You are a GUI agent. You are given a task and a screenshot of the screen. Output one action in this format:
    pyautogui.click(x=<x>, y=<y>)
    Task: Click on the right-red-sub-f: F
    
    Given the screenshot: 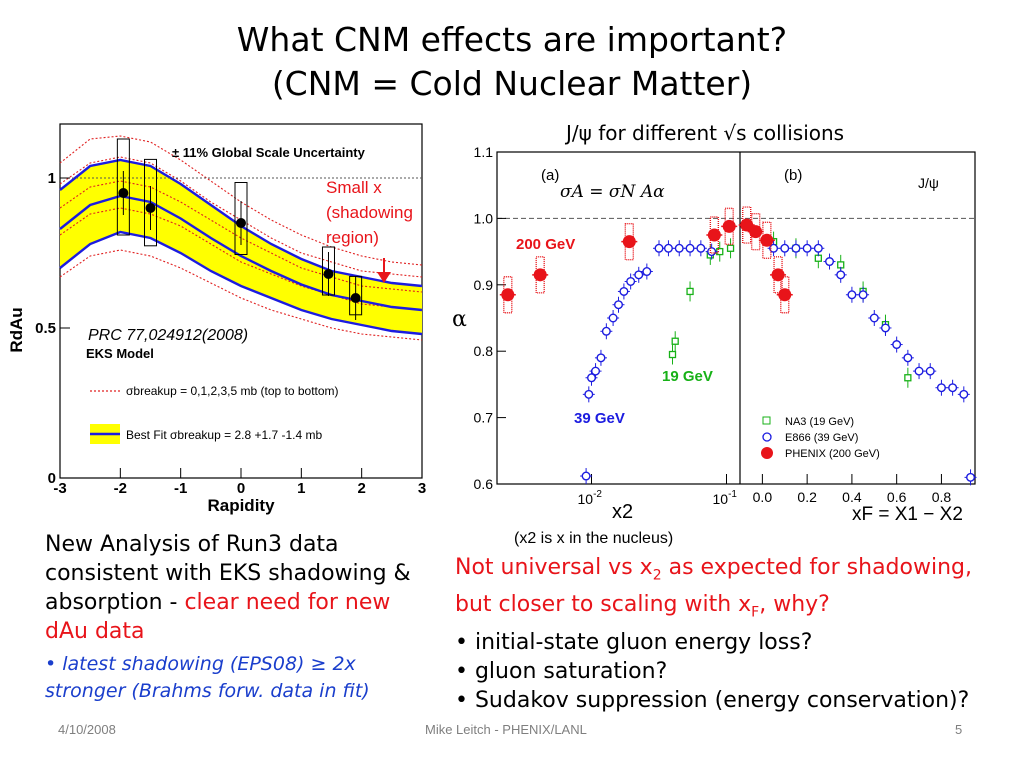 What is the action you would take?
    pyautogui.click(x=755, y=612)
    